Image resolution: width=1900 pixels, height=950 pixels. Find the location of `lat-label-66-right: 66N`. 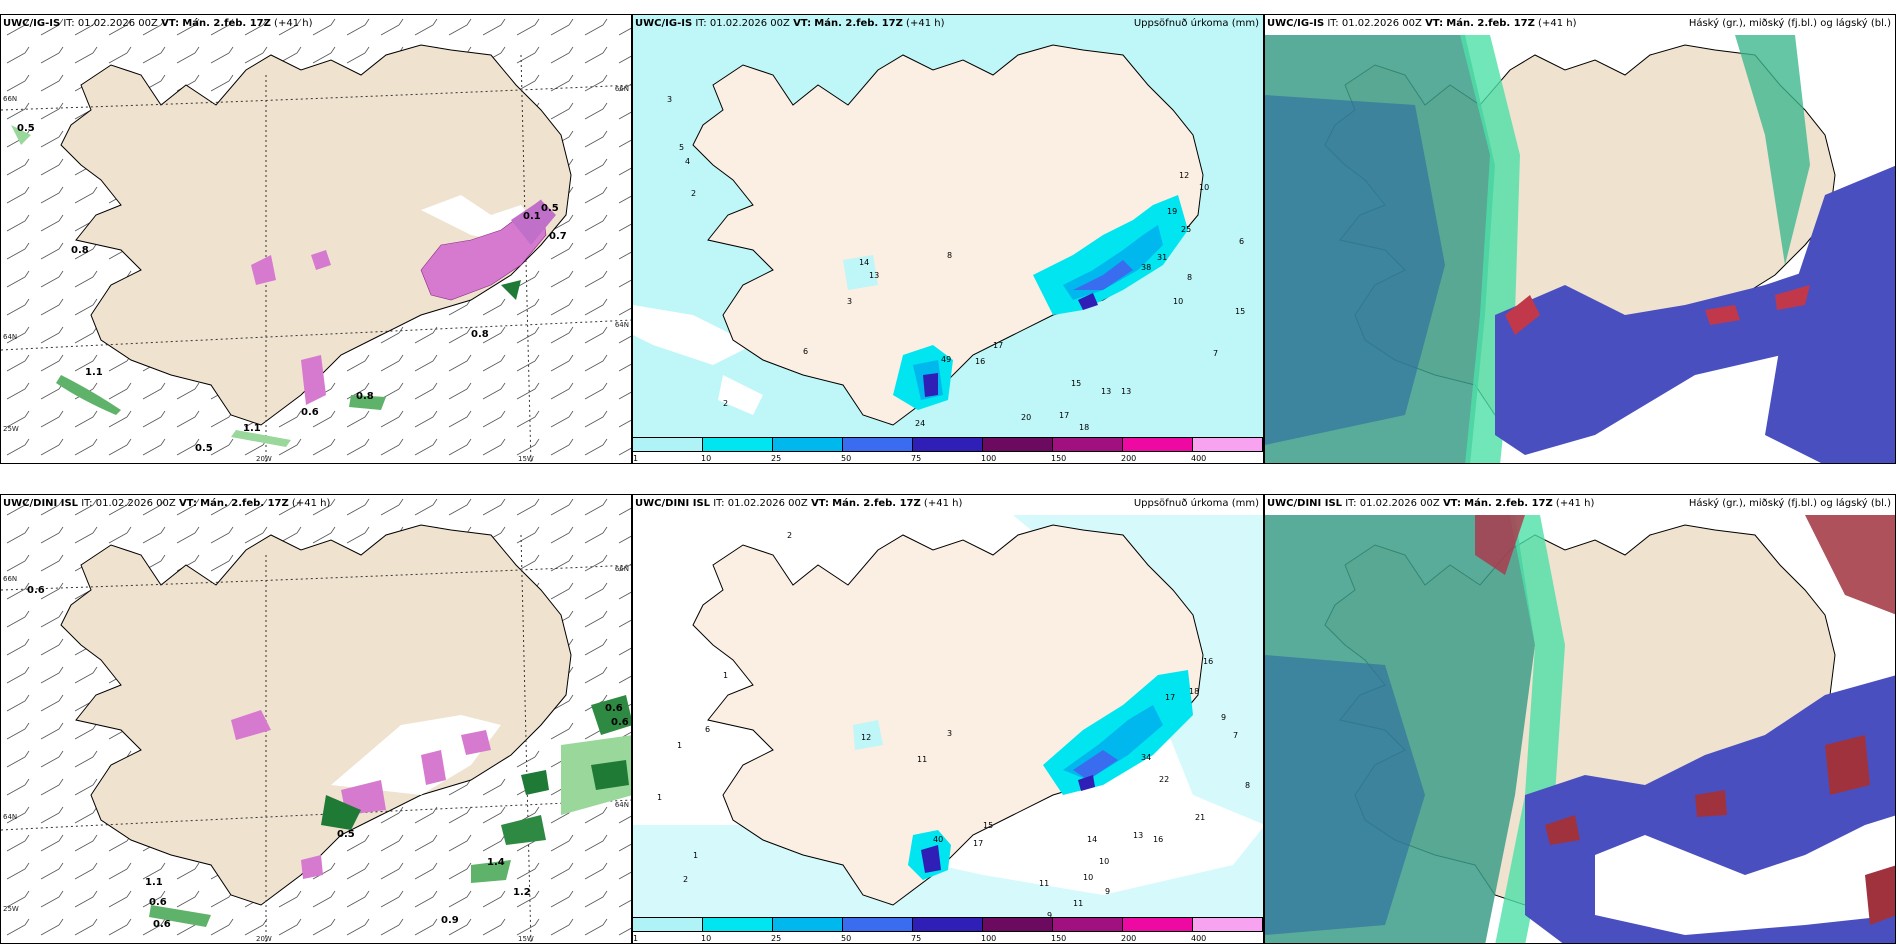

lat-label-66-right: 66N is located at coordinates (621, 89).